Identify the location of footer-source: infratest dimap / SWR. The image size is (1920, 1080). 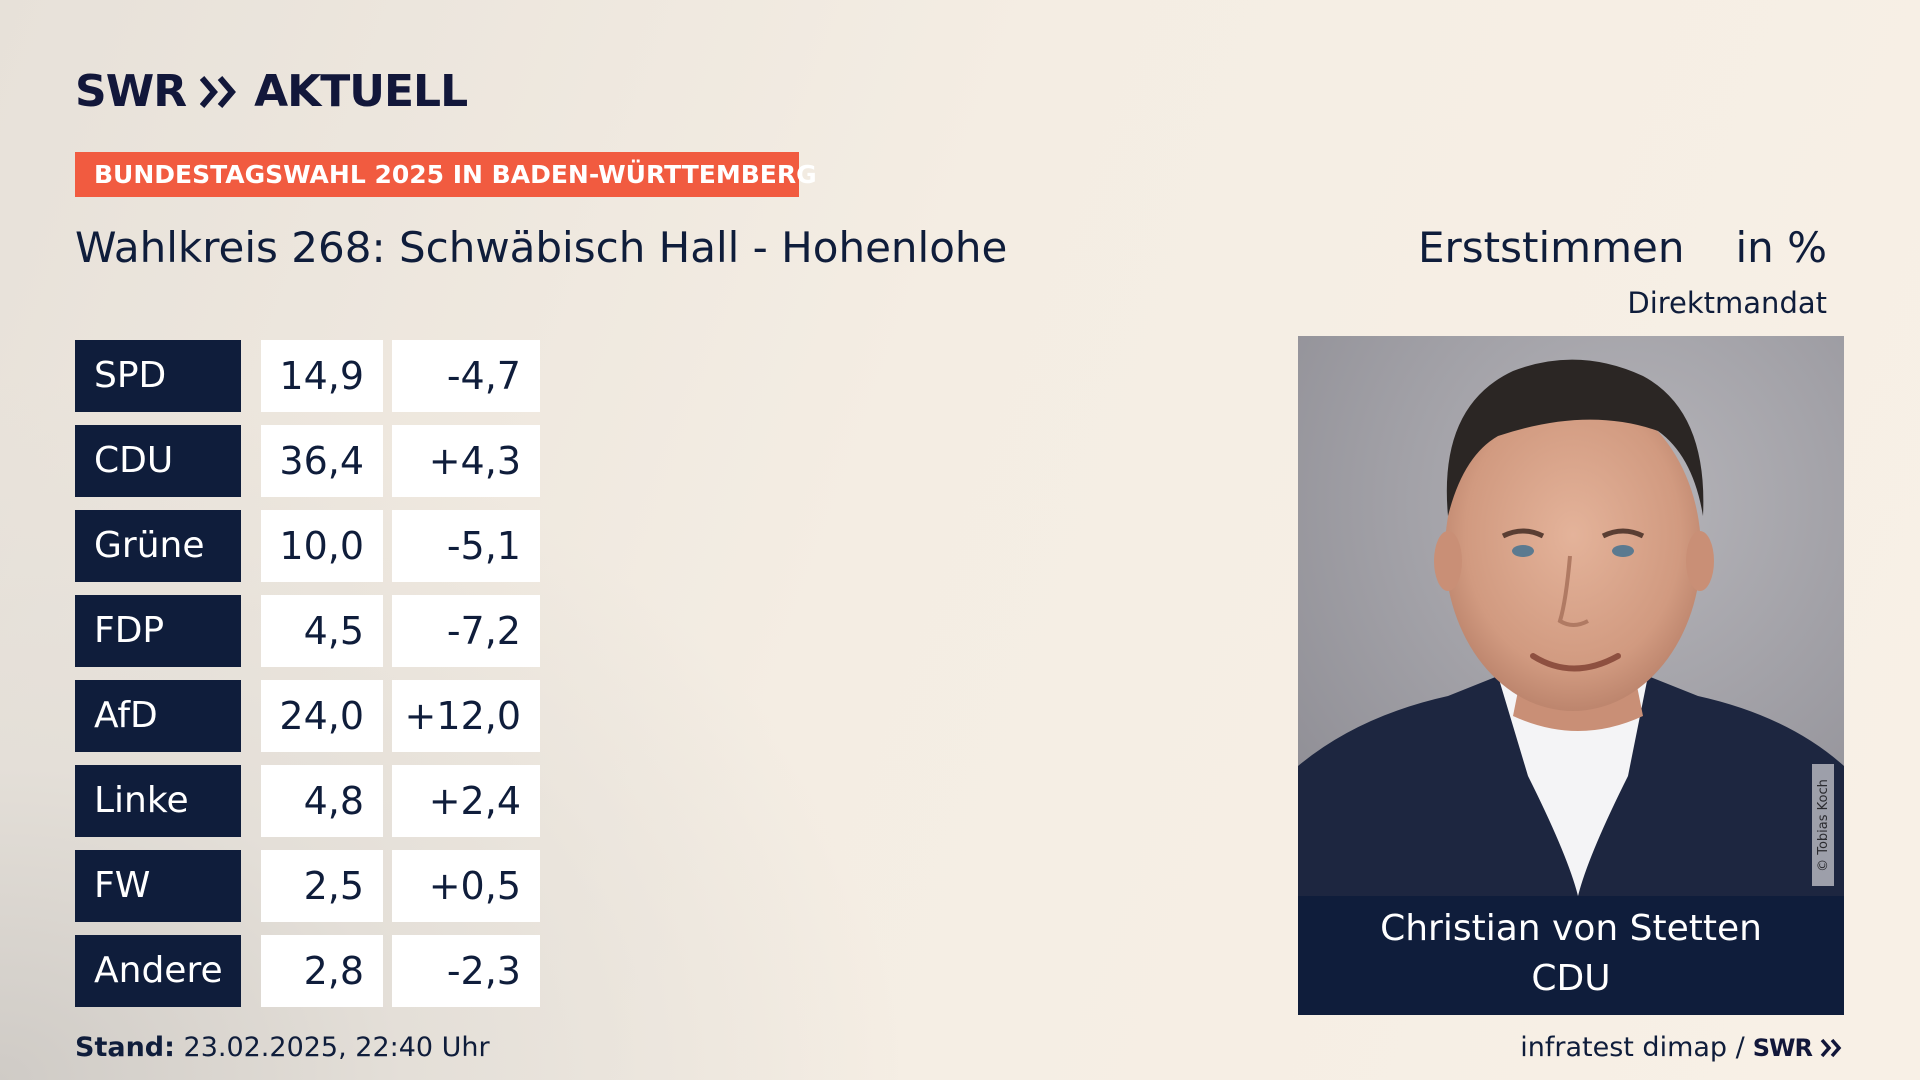
(1682, 1048).